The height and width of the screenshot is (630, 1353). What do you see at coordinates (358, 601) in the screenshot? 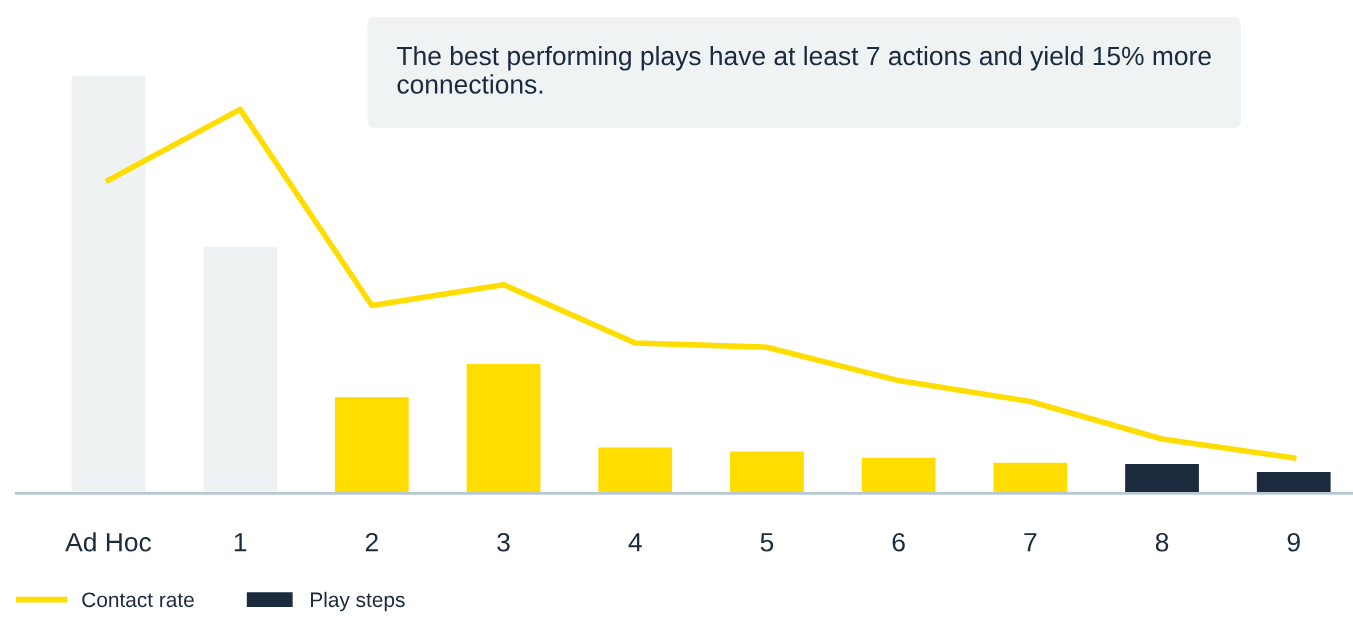
I see `legend-label: Play steps` at bounding box center [358, 601].